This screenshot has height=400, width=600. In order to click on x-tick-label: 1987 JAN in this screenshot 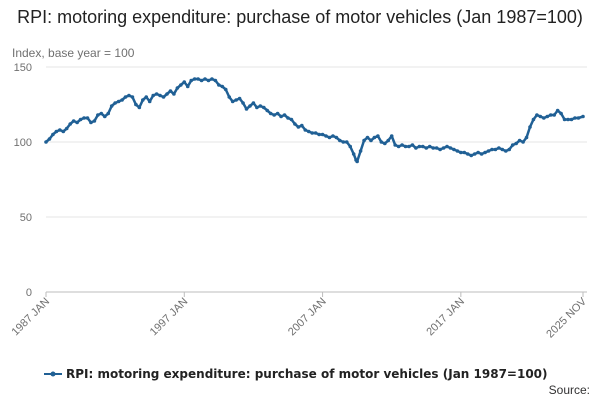, I will do `click(30, 317)`.